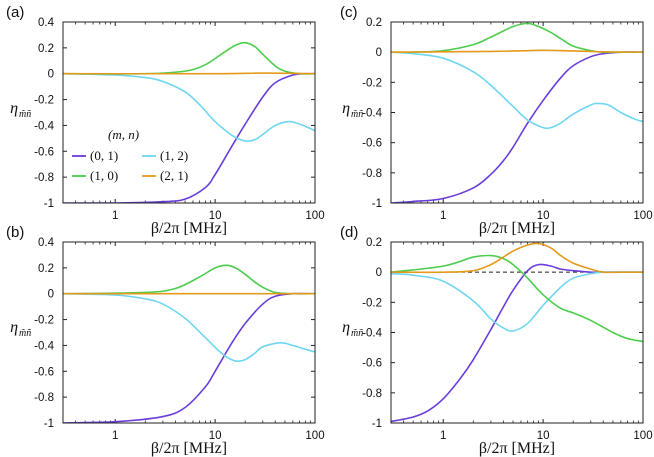 The width and height of the screenshot is (654, 457). What do you see at coordinates (15, 12) in the screenshot?
I see `panel-label: (a)` at bounding box center [15, 12].